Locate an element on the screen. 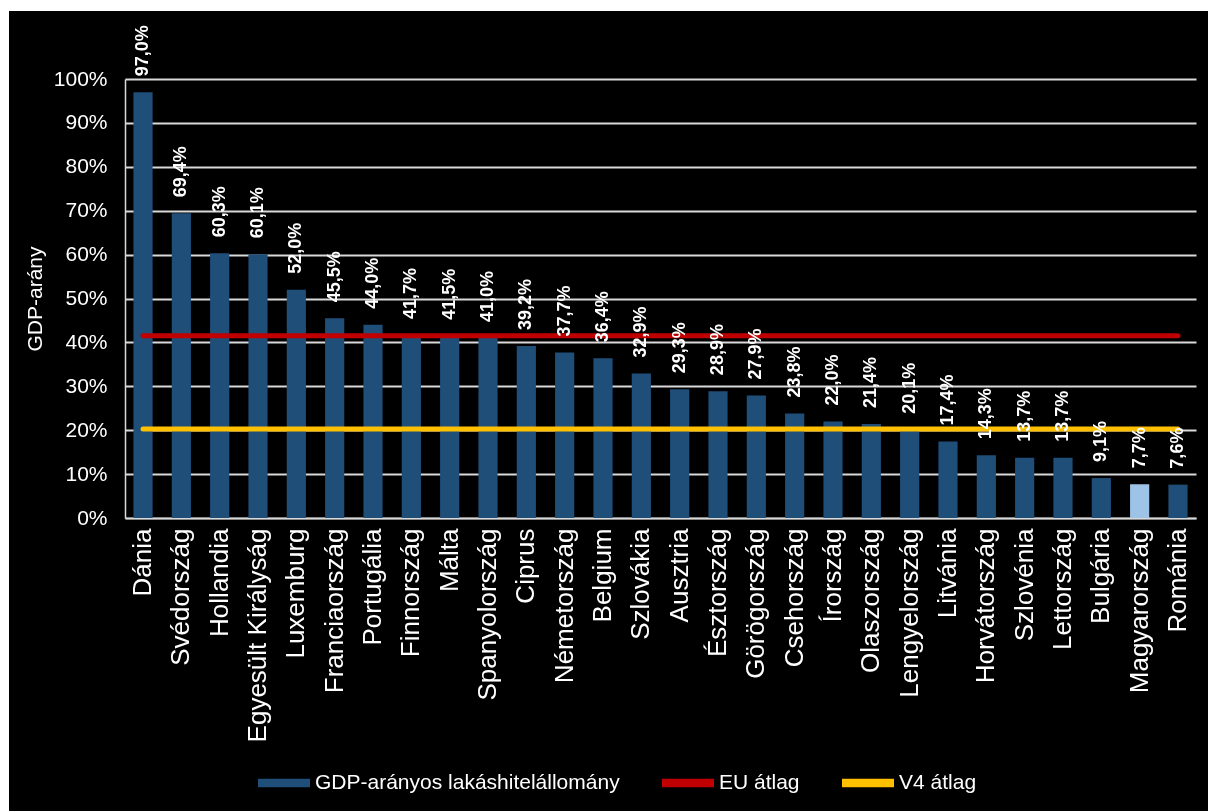  data-label: 45,5% is located at coordinates (333, 277).